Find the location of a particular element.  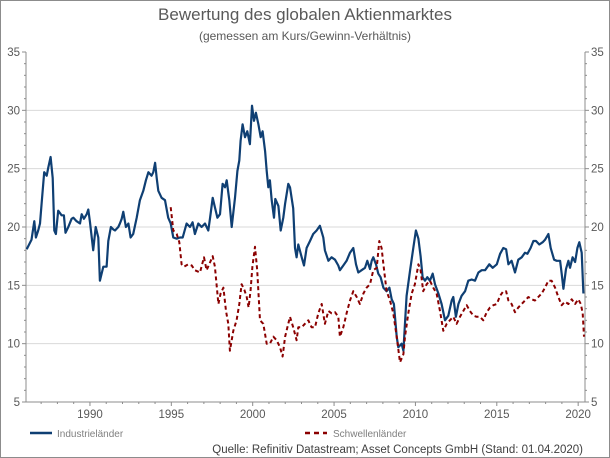

y-tick-label-right: 35 is located at coordinates (597, 53).